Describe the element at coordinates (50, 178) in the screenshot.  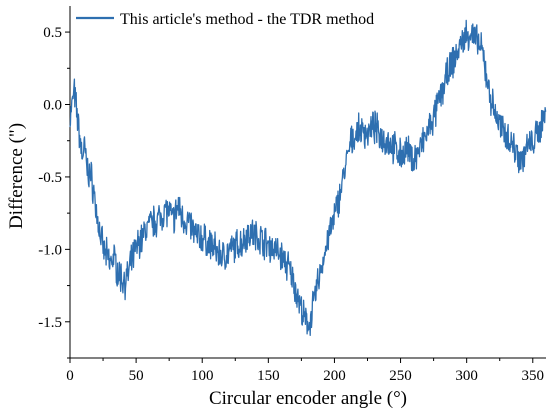
I see `y-tick-label: -0.5` at that location.